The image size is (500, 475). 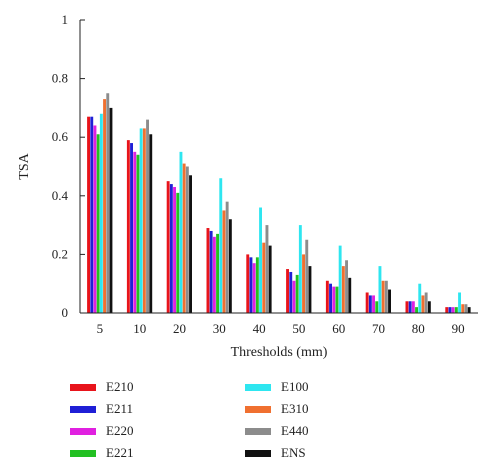 I want to click on legend-label-e221: E221, so click(x=119, y=452).